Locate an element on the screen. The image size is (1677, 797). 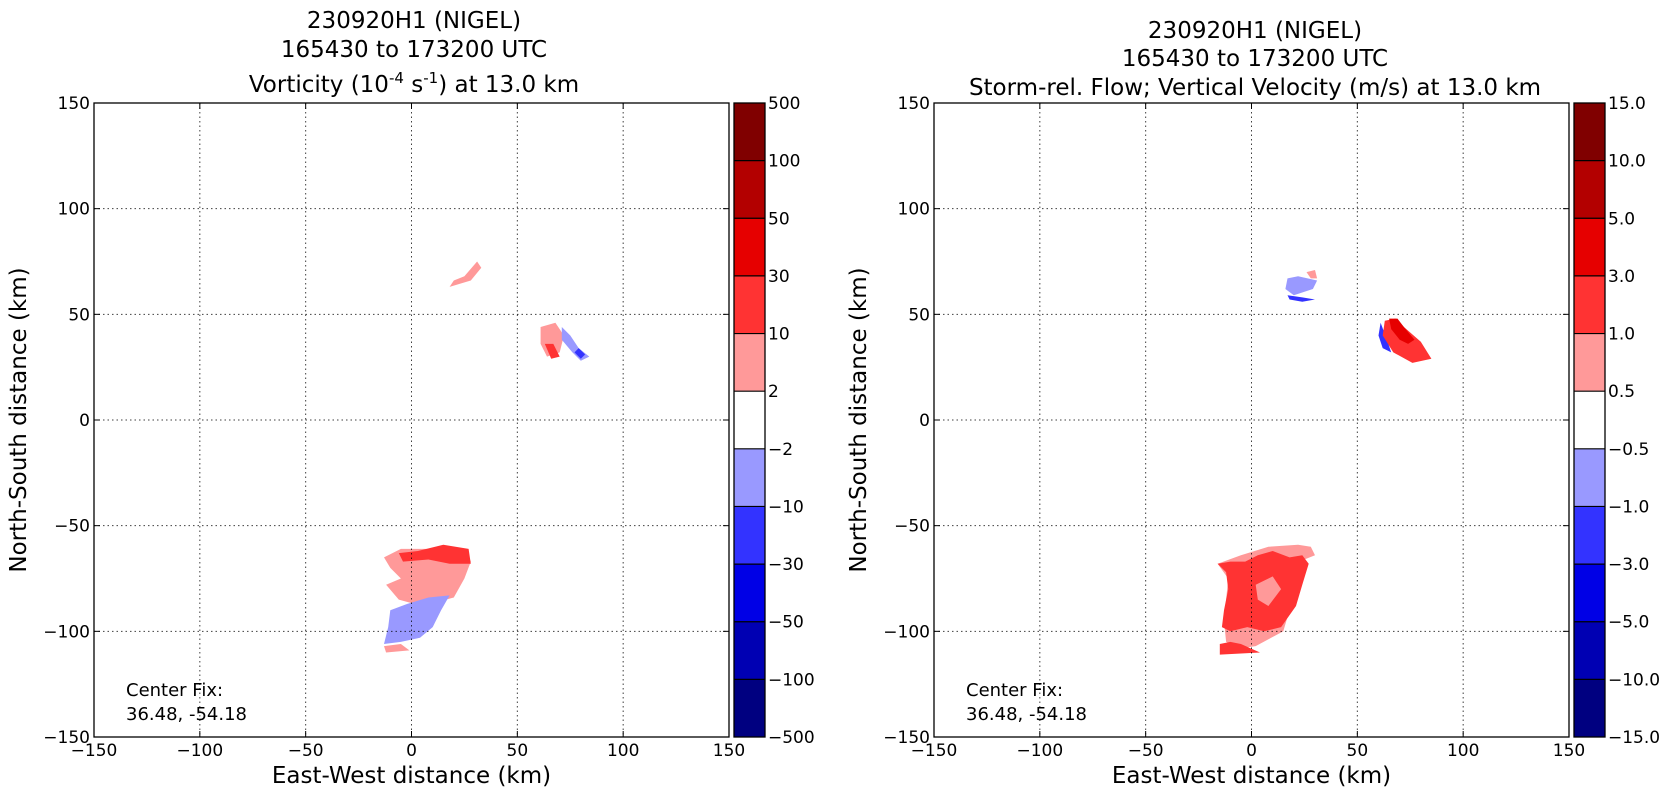
colorbar-label: −1.0 is located at coordinates (1628, 507).